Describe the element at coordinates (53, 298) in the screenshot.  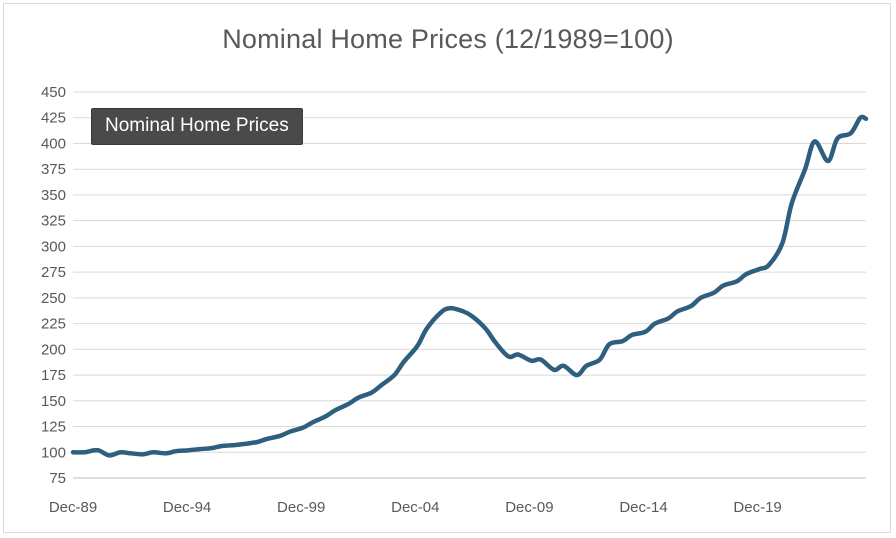
I see `y-tick-label-250: 250` at that location.